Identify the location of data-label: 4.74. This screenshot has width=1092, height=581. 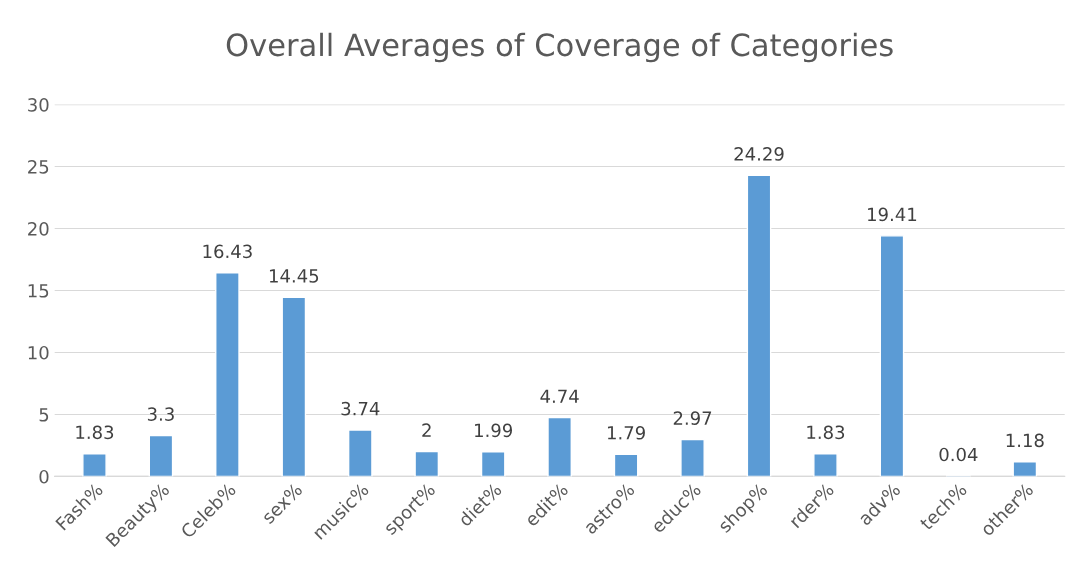
(559, 396).